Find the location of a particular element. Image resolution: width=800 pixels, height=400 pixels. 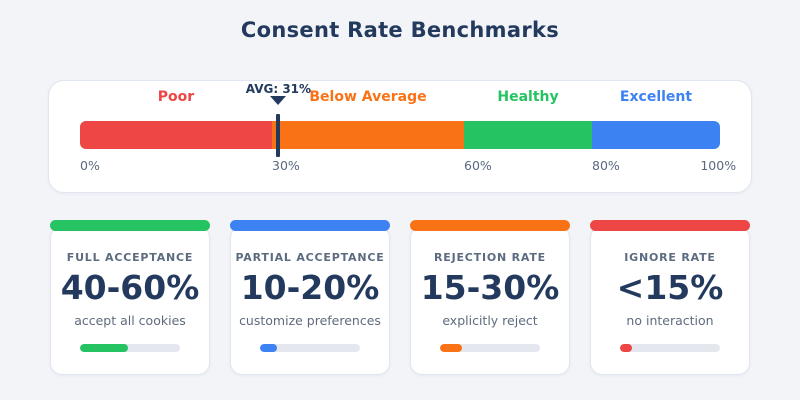

card-body: IGNORE RATE <15% no interaction is located at coordinates (670, 300).